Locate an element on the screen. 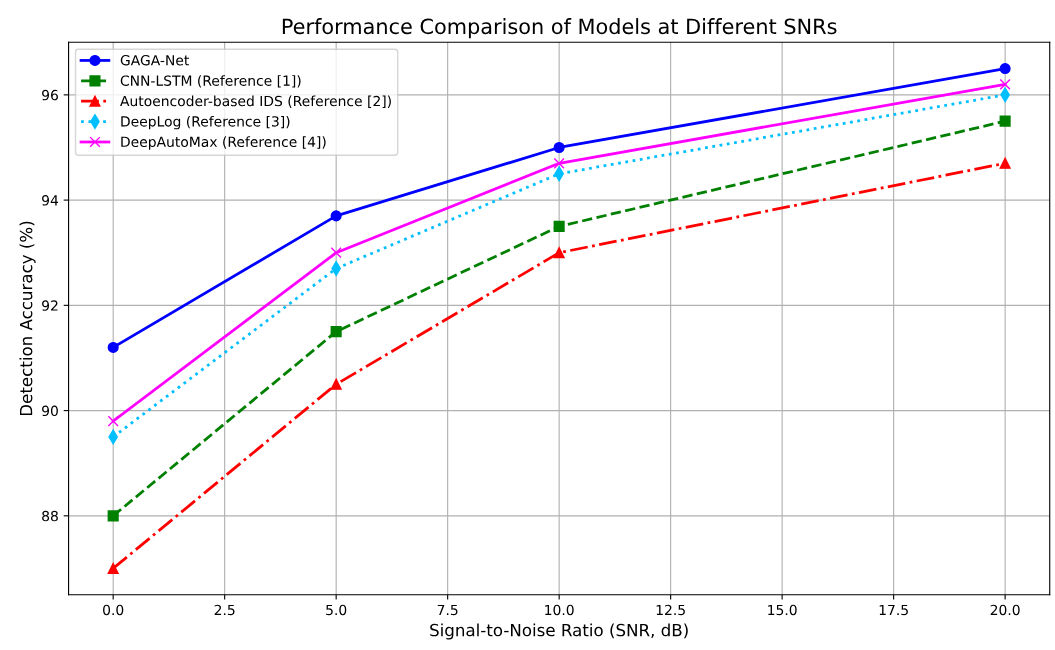  x-tick-label: 2.5 is located at coordinates (224, 610).